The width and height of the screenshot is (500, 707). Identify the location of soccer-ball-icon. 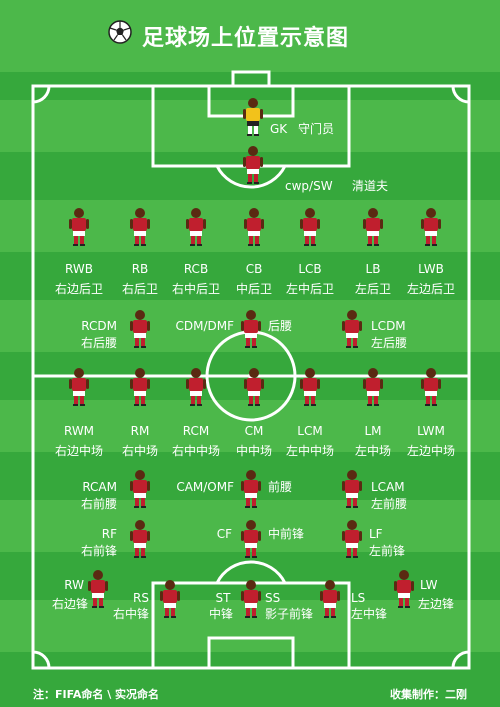
(120, 32).